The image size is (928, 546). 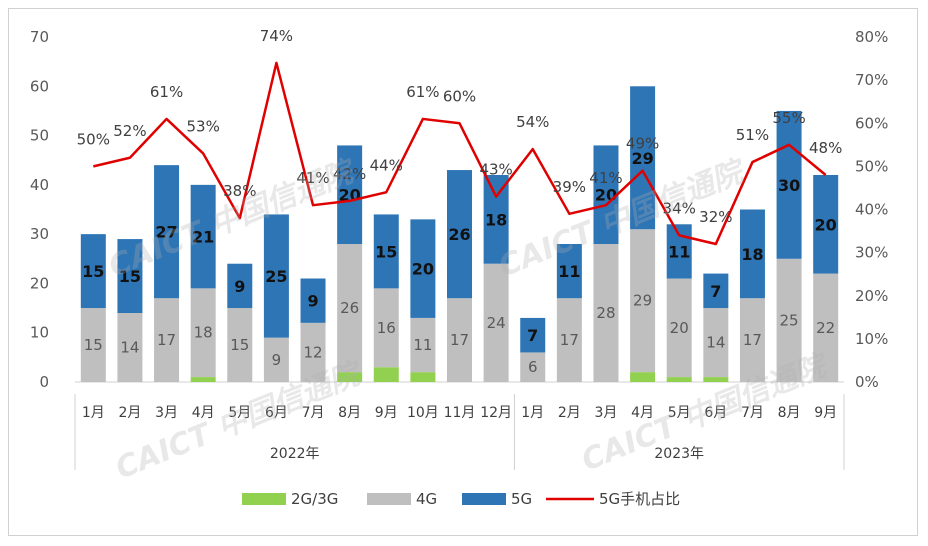 What do you see at coordinates (867, 382) in the screenshot?
I see `y-right-tick-label: 0%` at bounding box center [867, 382].